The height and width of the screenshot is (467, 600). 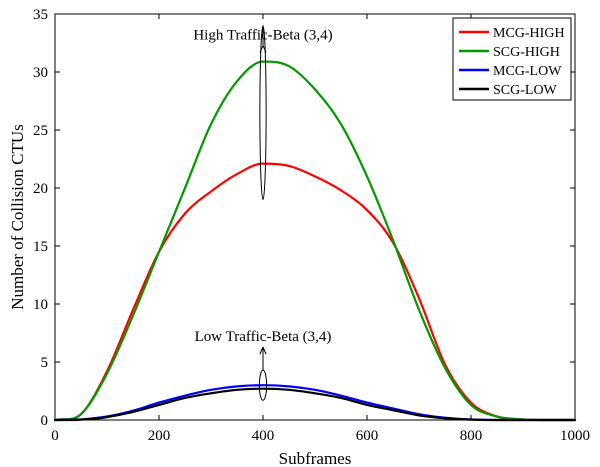 I want to click on legend-entry-label: MCG-LOW, so click(x=527, y=71).